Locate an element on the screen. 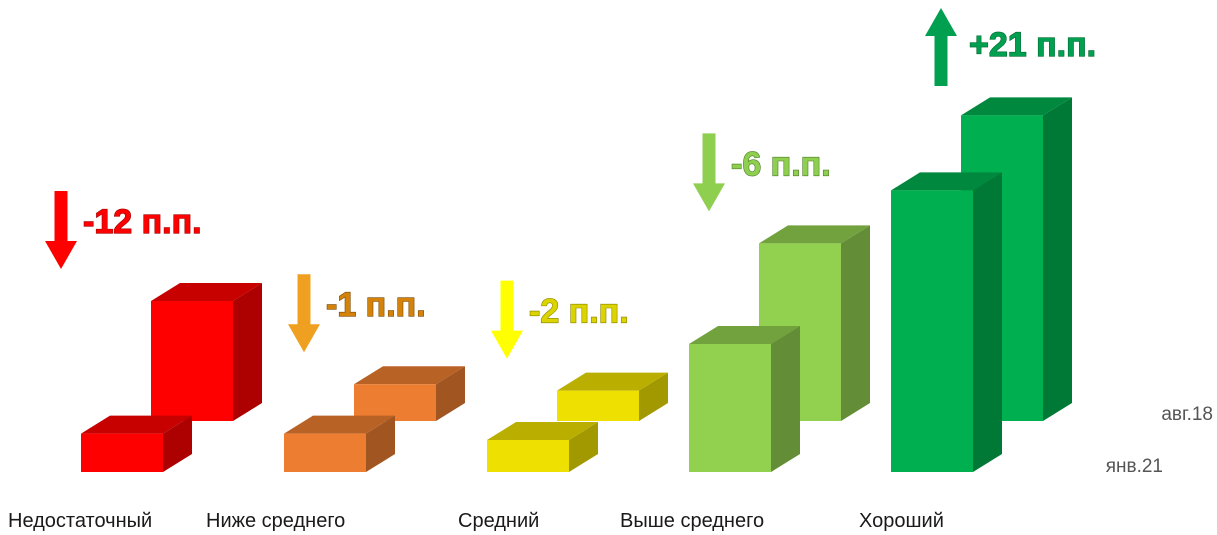 Image resolution: width=1217 pixels, height=535 pixels. bar-янв.21-4 is located at coordinates (946, 322).